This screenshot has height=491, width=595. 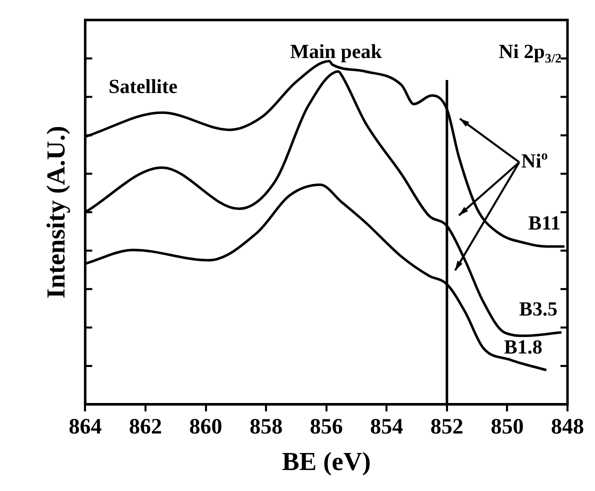 I want to click on legend-label: B3.5, so click(x=538, y=309).